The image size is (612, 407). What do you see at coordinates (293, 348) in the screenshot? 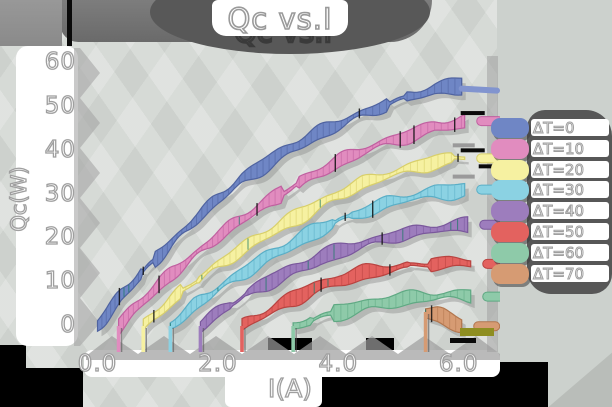
I see `axis-zigzag-bottom` at bounding box center [293, 348].